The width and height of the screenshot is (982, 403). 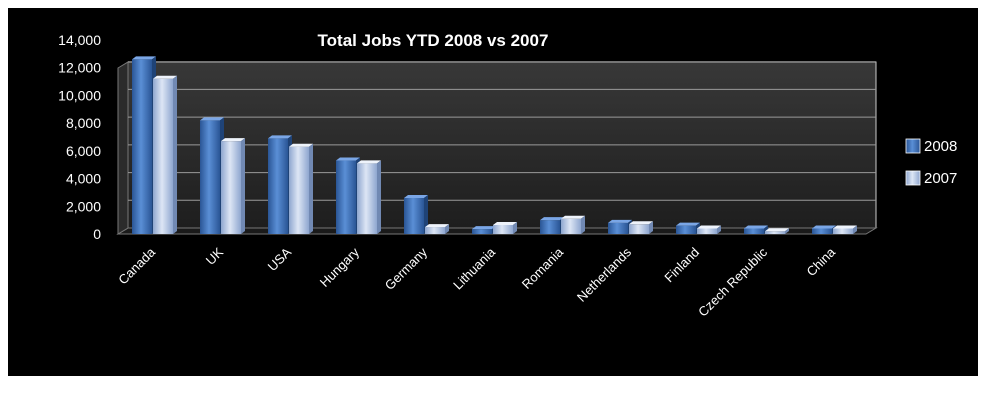 I want to click on x-tick-label: China, so click(x=820, y=261).